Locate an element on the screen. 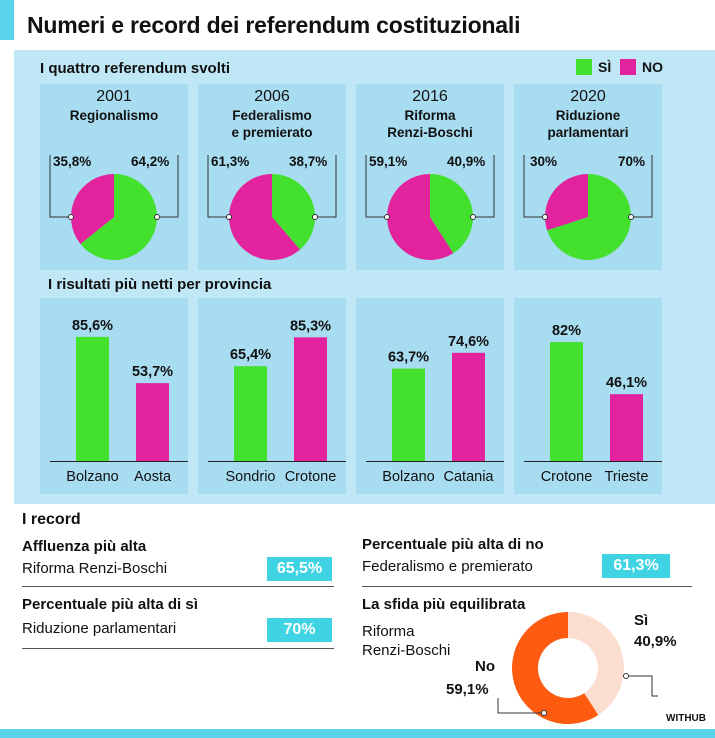 This screenshot has width=715, height=738. pie-label-no: 61,3% is located at coordinates (230, 161).